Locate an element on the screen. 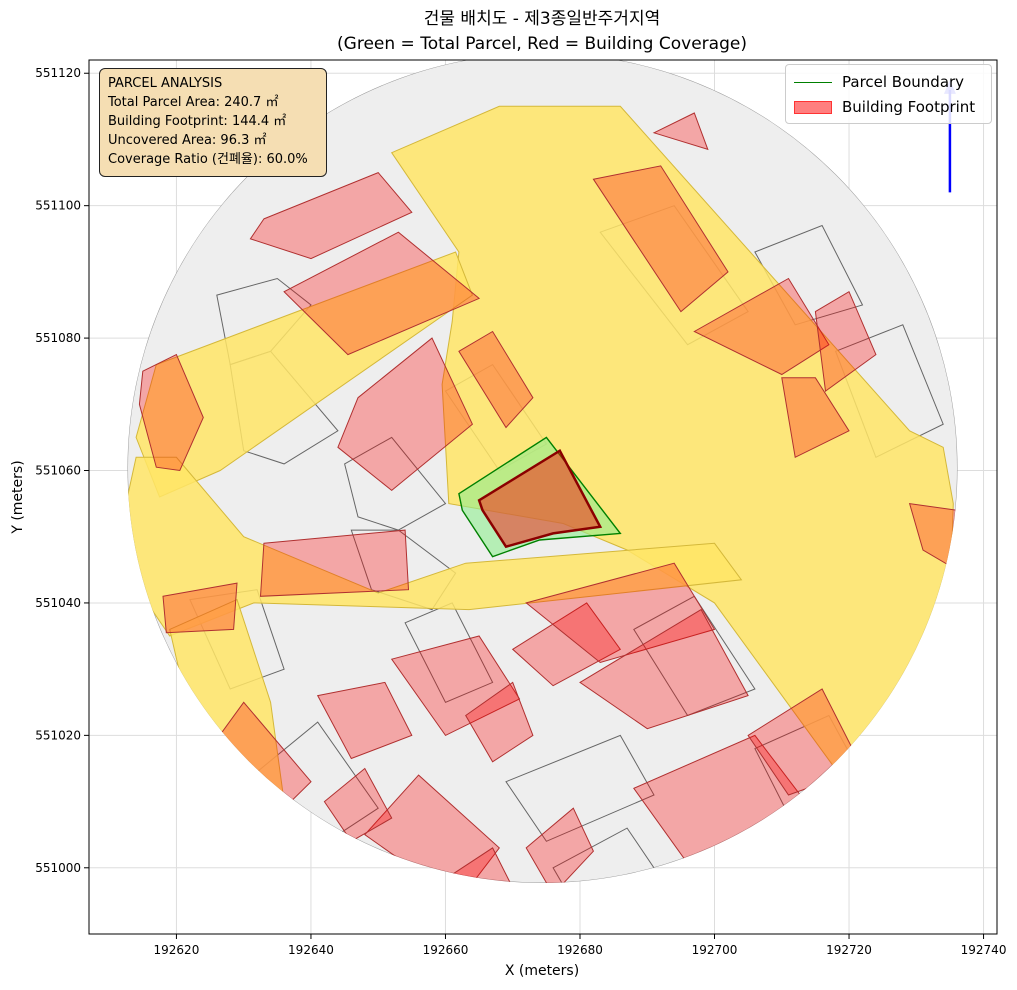 Image resolution: width=1017 pixels, height=990 pixels. road-area is located at coordinates (304, 374).